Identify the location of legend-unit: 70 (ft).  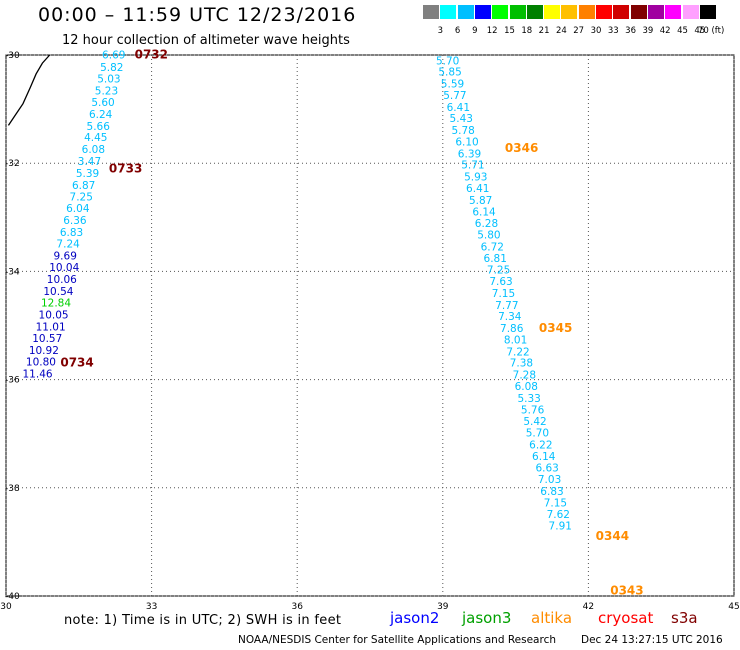
(711, 31).